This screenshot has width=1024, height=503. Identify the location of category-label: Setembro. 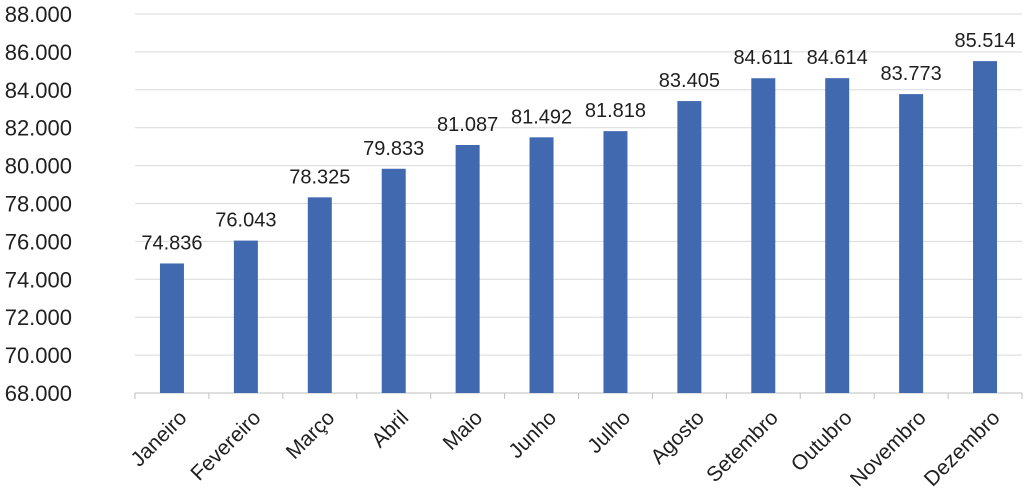
(742, 446).